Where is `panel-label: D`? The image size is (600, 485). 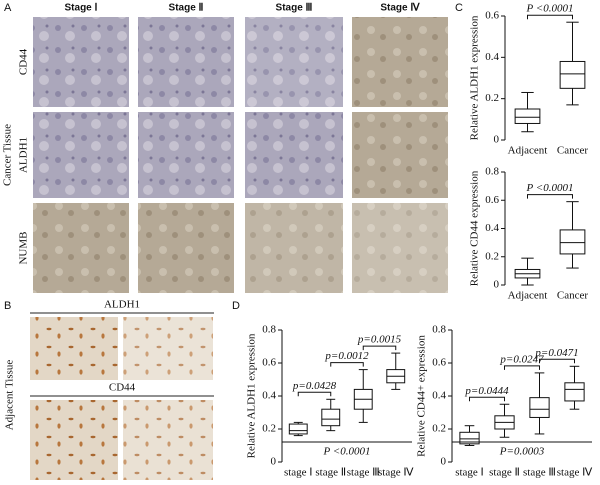
panel-label: D is located at coordinates (236, 306).